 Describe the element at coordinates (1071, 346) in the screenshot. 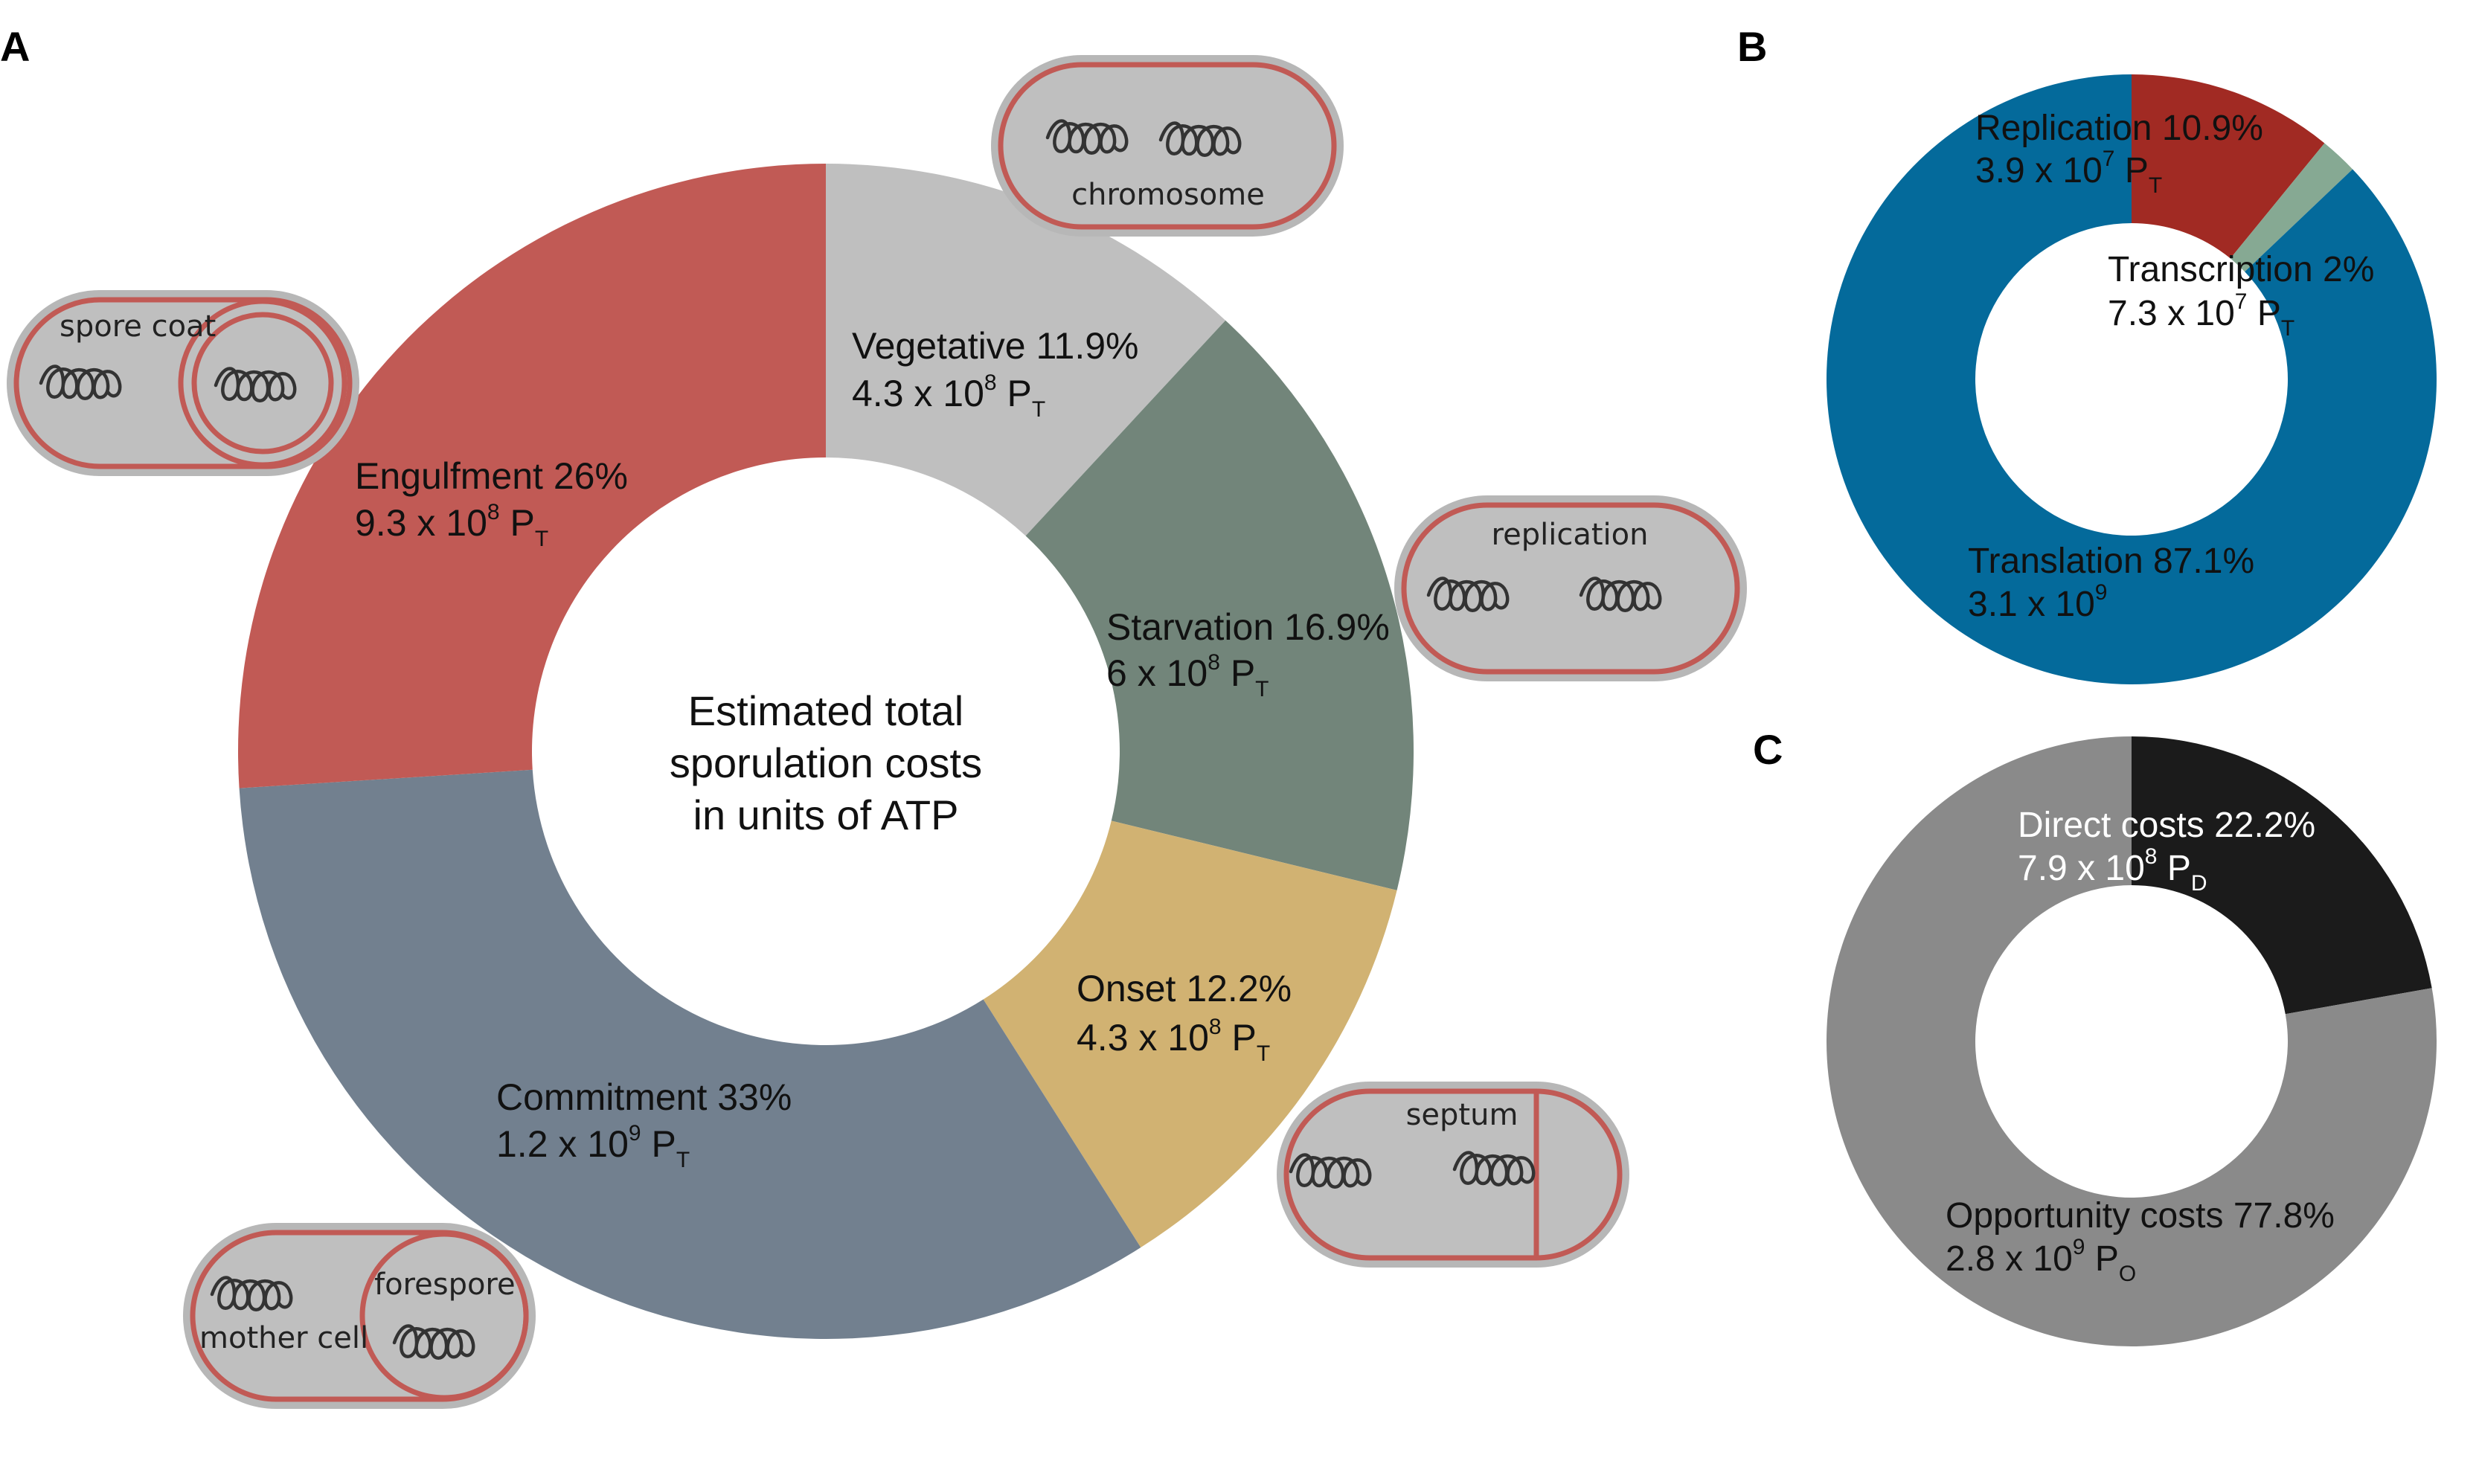

I see `label-vegetative-pct: 11.9` at that location.